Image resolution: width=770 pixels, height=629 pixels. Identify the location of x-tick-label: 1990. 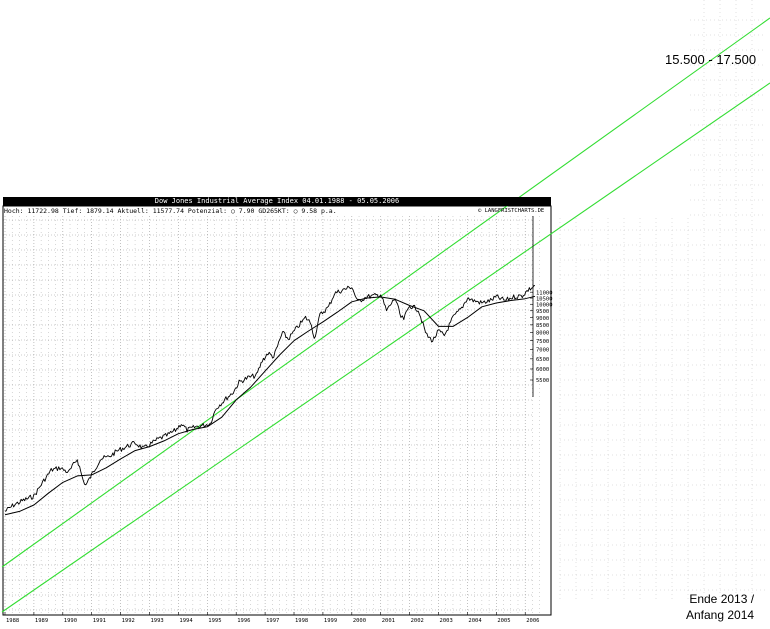
(70, 621).